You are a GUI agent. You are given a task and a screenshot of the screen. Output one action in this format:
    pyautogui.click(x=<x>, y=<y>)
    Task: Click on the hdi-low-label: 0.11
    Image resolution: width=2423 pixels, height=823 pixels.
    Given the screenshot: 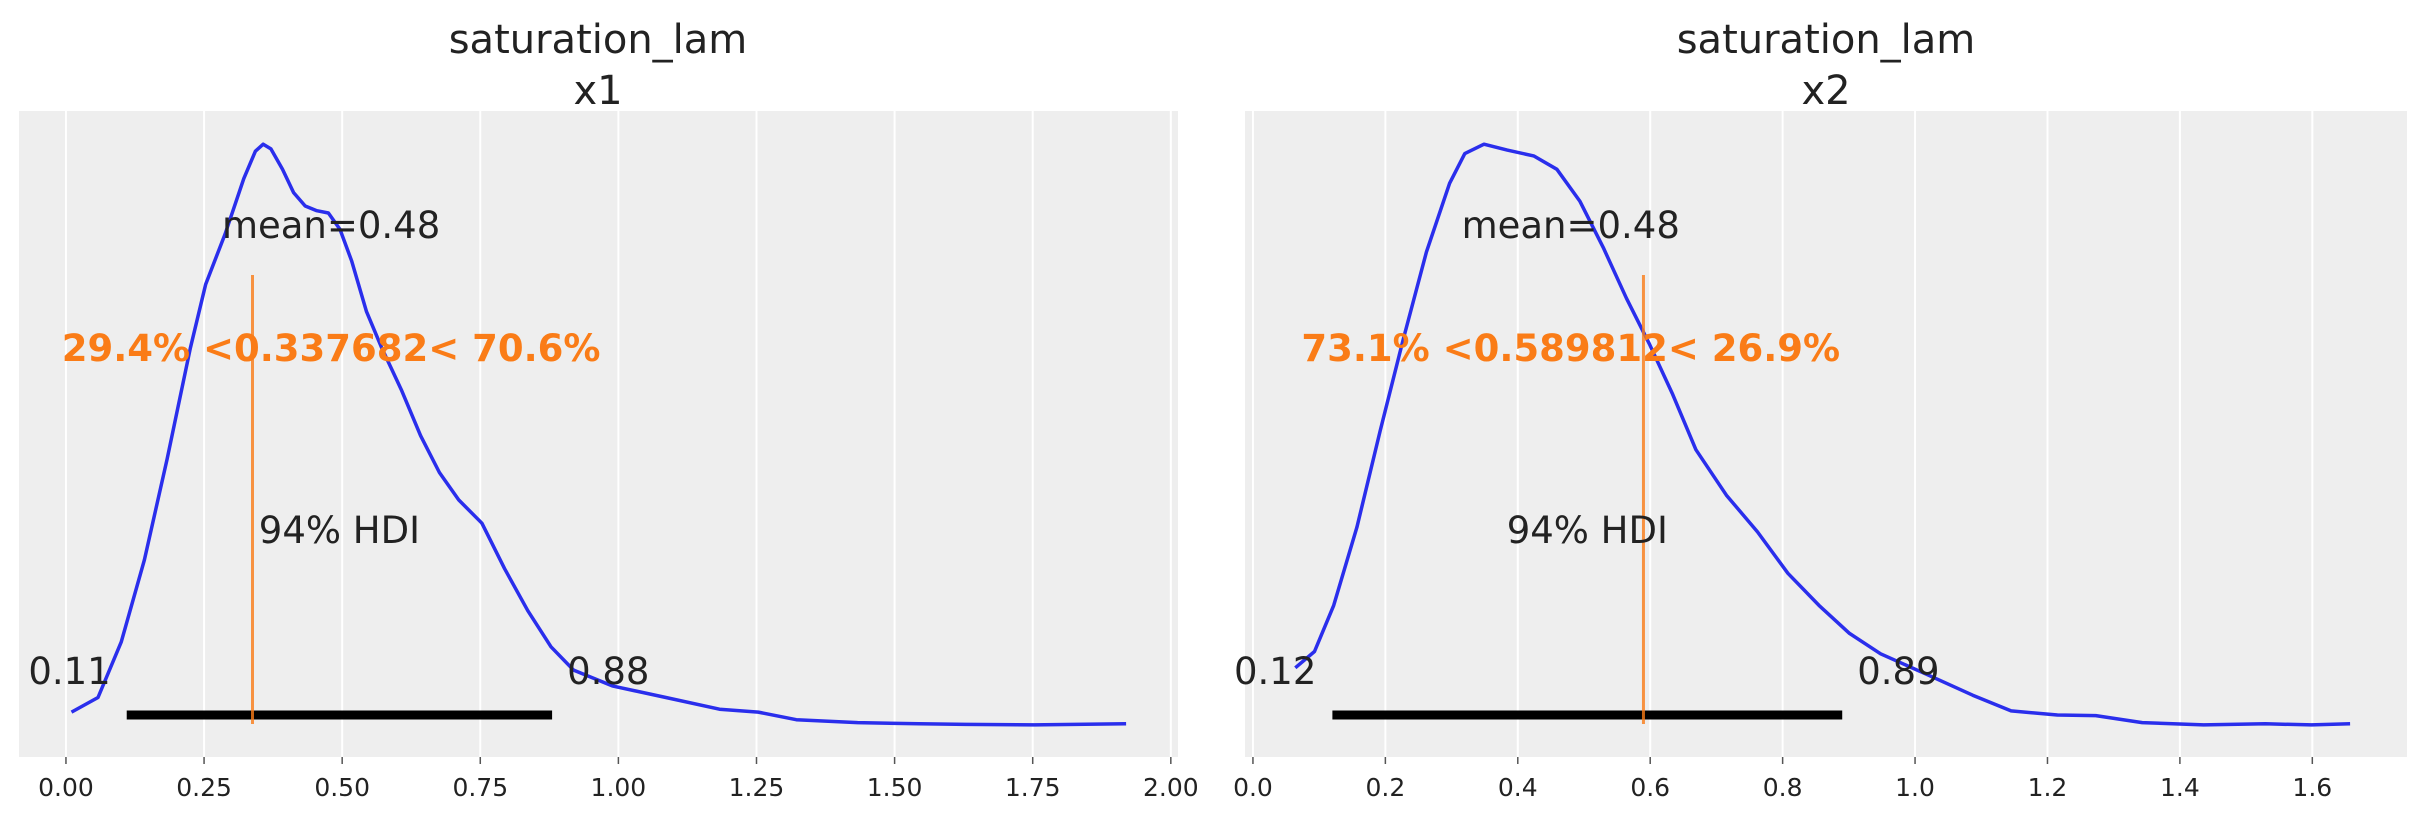 What is the action you would take?
    pyautogui.click(x=69, y=671)
    